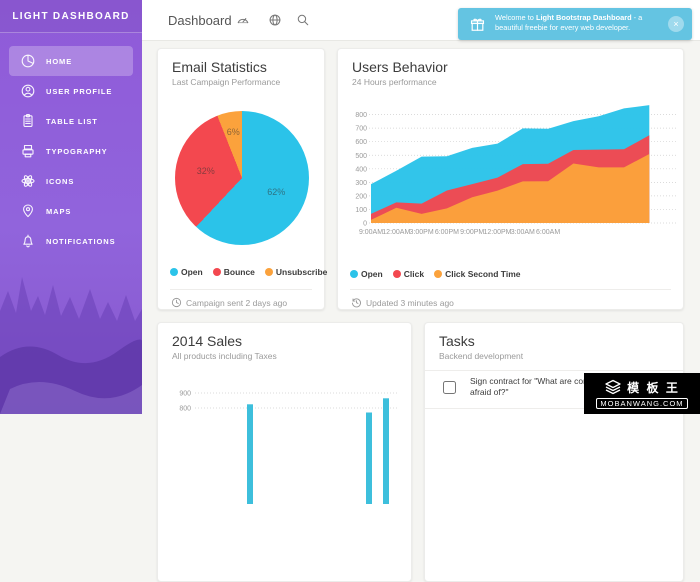 The height and width of the screenshot is (582, 700). Describe the element at coordinates (301, 272) in the screenshot. I see `legend-label: Unsubscribe` at that location.